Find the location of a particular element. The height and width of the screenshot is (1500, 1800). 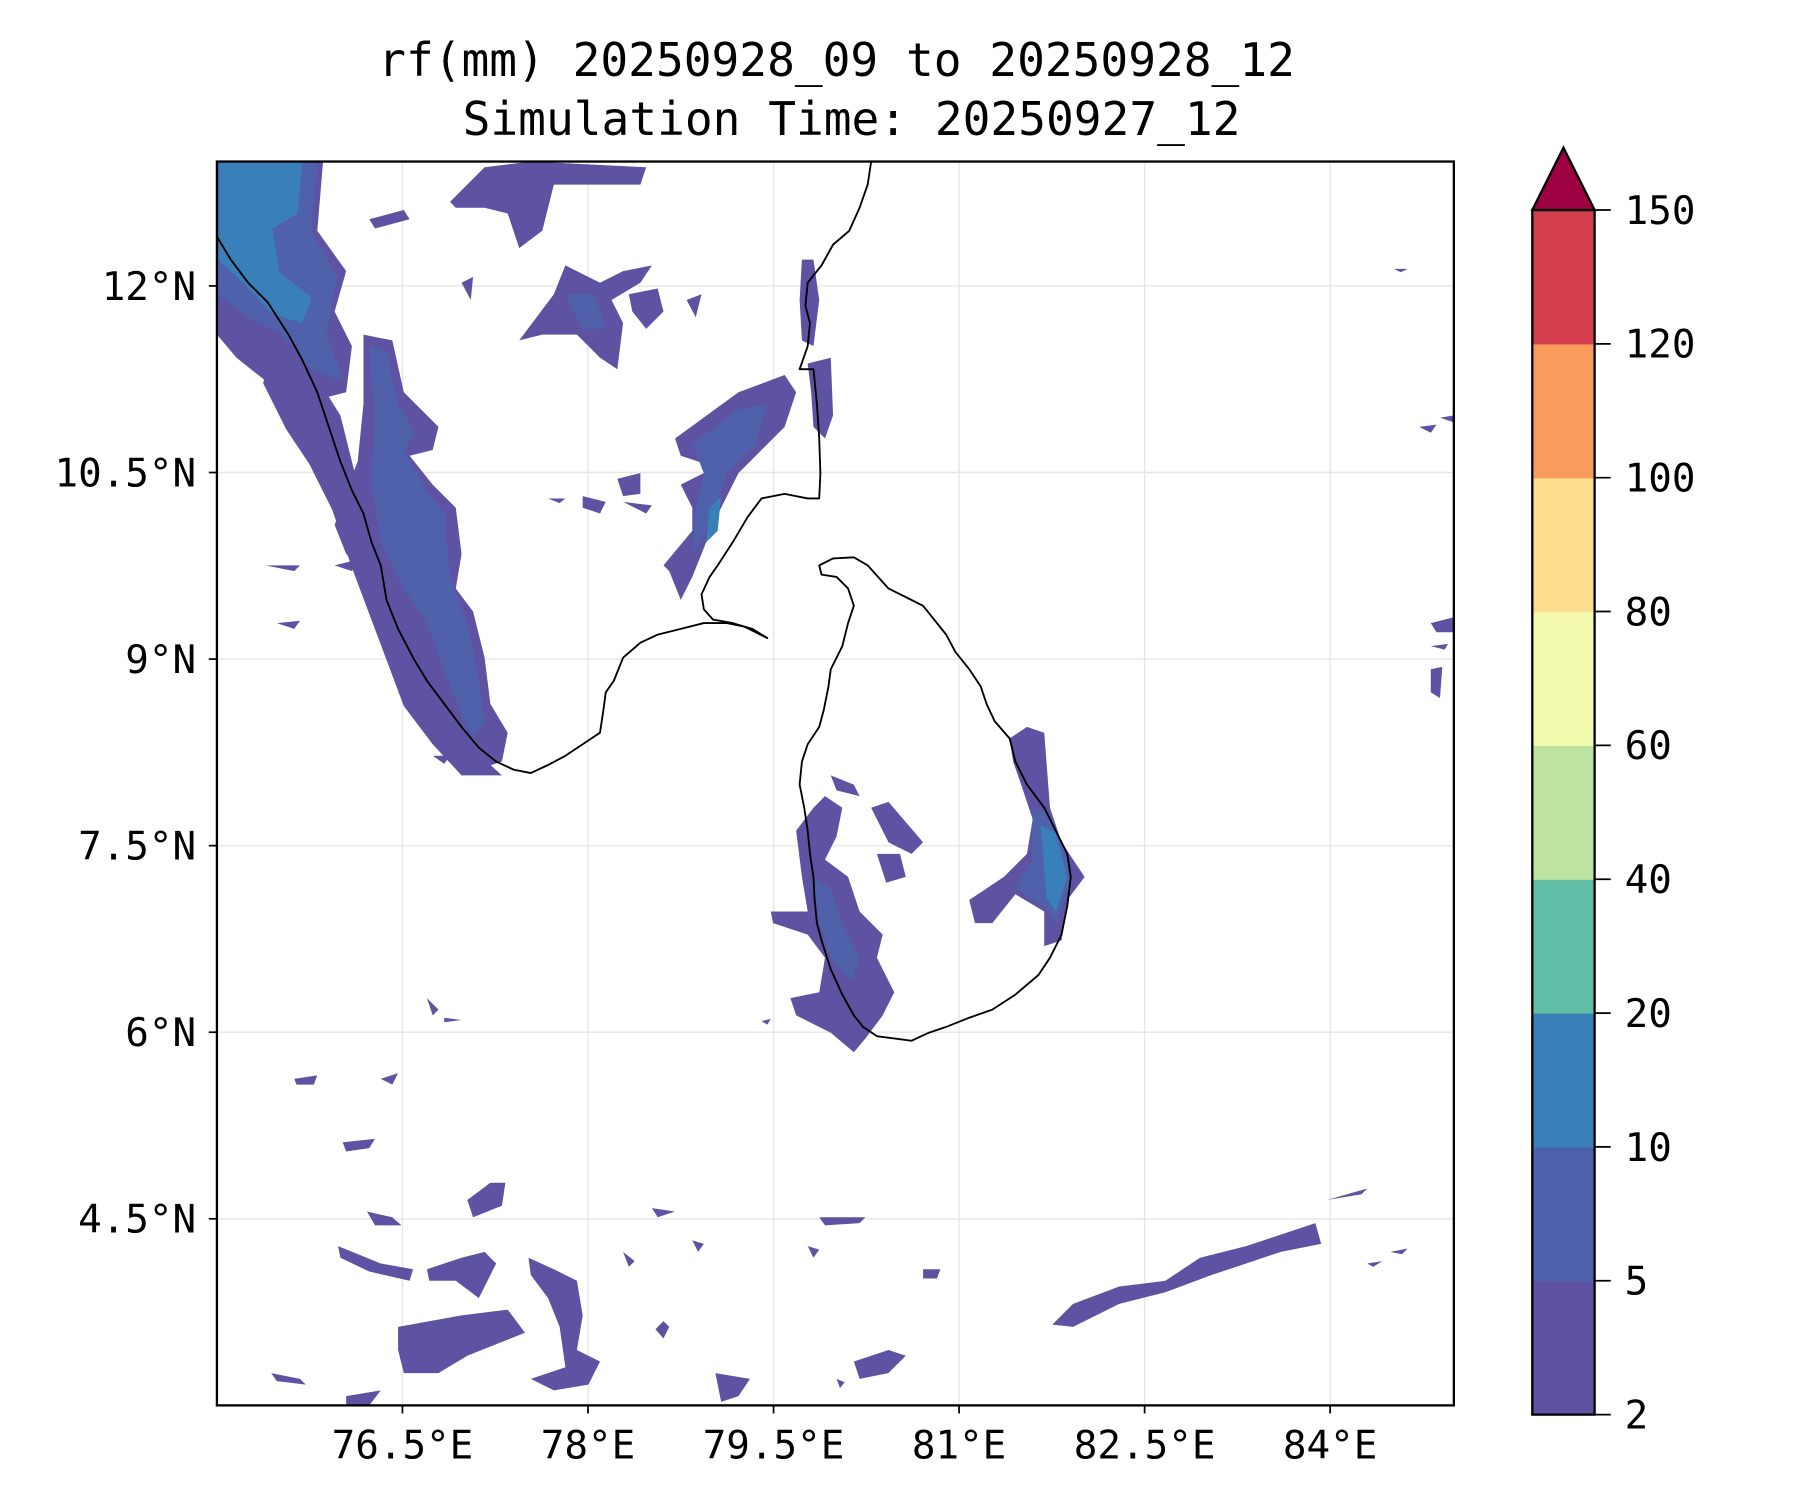

coastline-sri-lanka is located at coordinates (935, 799).